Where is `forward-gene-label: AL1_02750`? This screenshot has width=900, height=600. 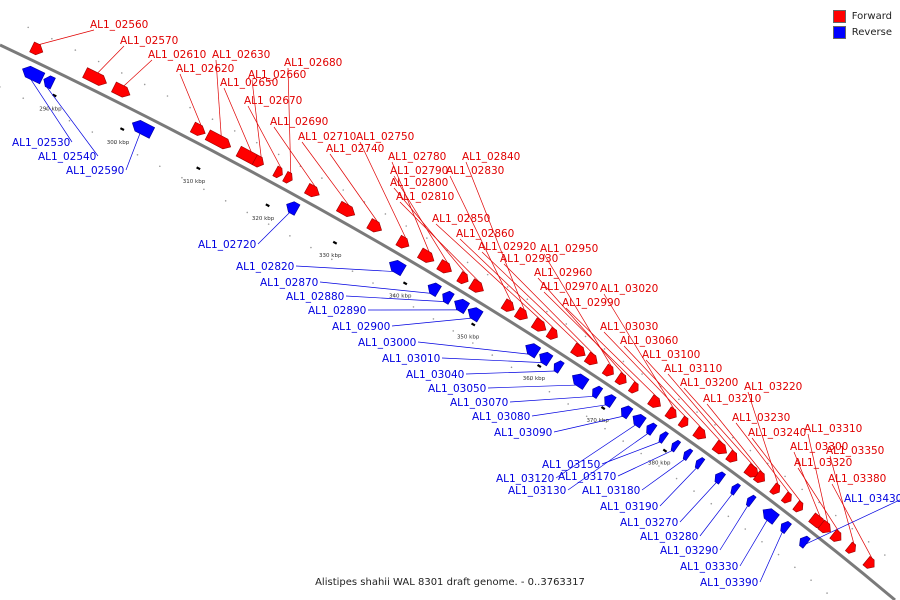
forward-gene-label: AL1_02750 is located at coordinates (385, 137).